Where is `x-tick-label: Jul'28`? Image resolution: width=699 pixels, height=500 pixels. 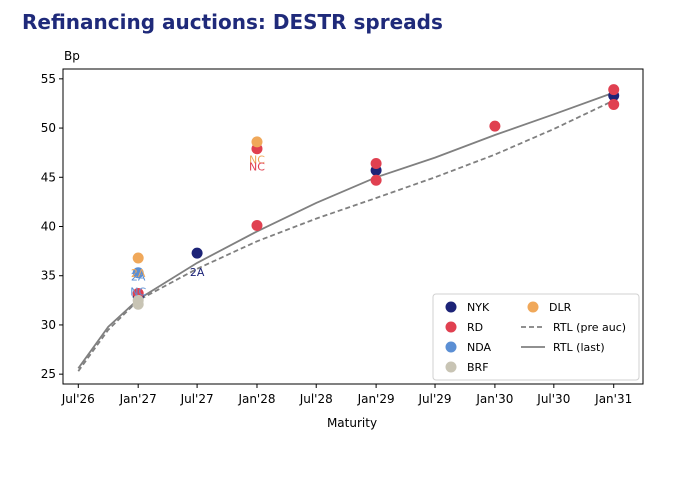
x-tick-label: Jul'28 is located at coordinates (316, 399).